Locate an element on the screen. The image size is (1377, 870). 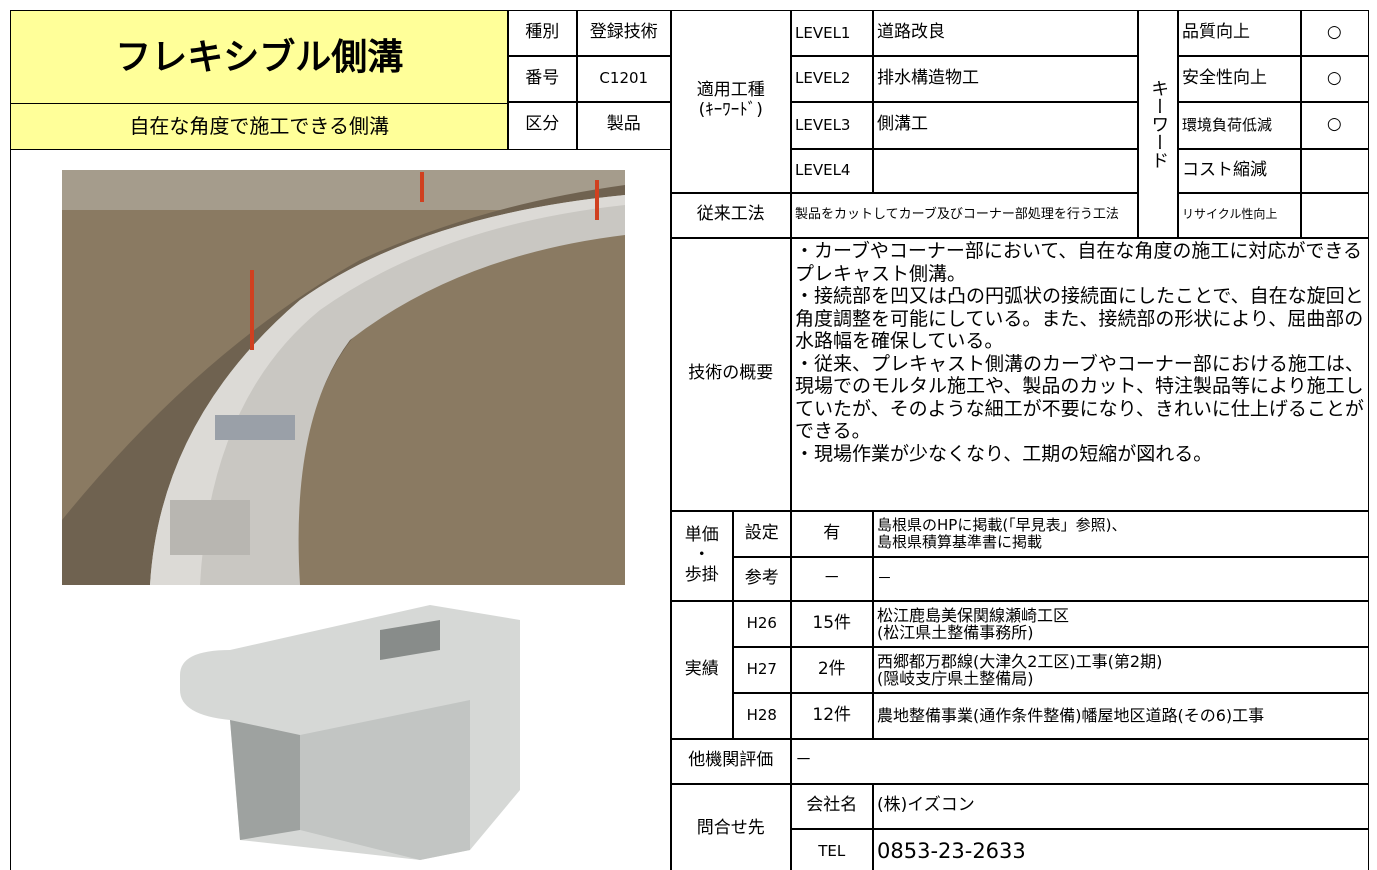
company-text: (株)イズコン is located at coordinates (926, 805).